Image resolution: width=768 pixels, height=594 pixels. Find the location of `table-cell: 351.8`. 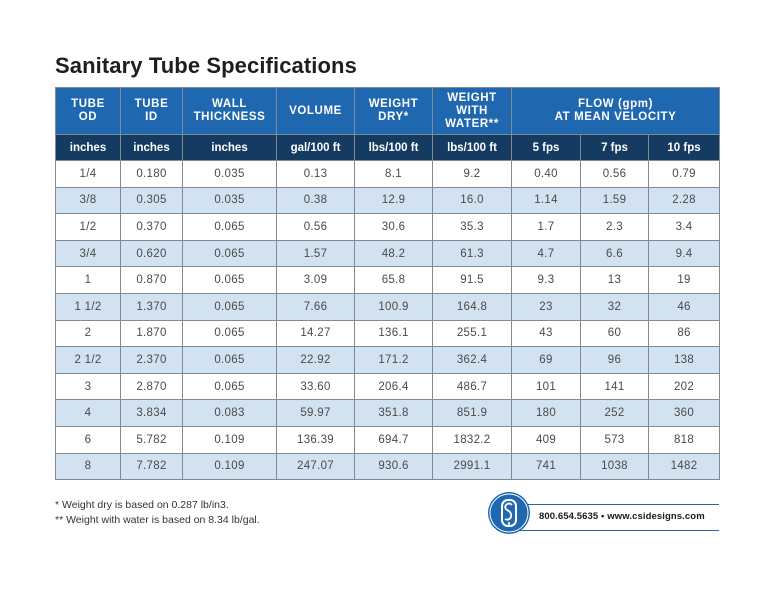

table-cell: 351.8 is located at coordinates (393, 413).